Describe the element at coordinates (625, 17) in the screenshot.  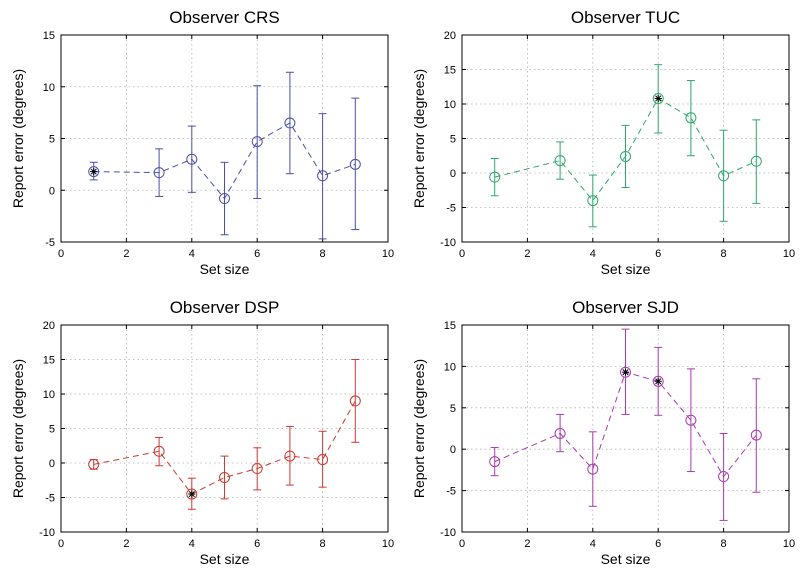
I see `chart-title: Observer TUC` at that location.